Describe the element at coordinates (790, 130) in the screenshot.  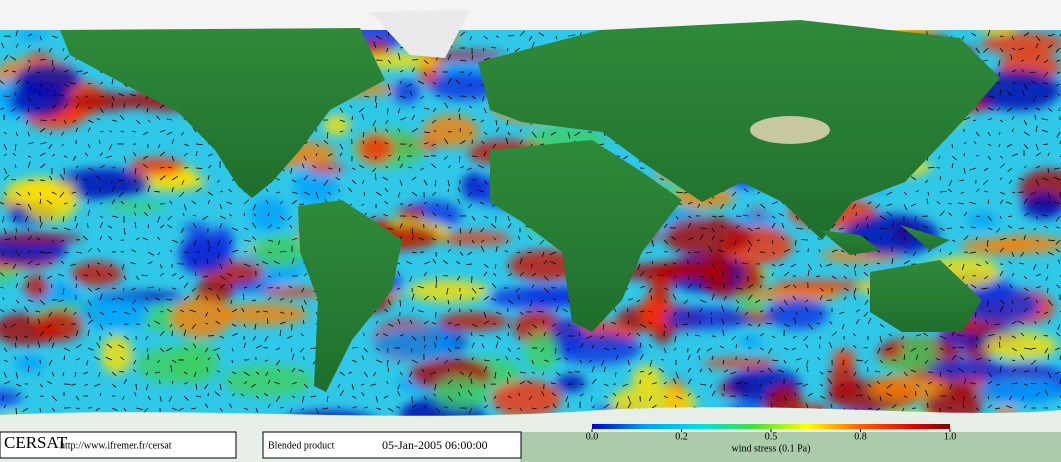
I see `plateau` at that location.